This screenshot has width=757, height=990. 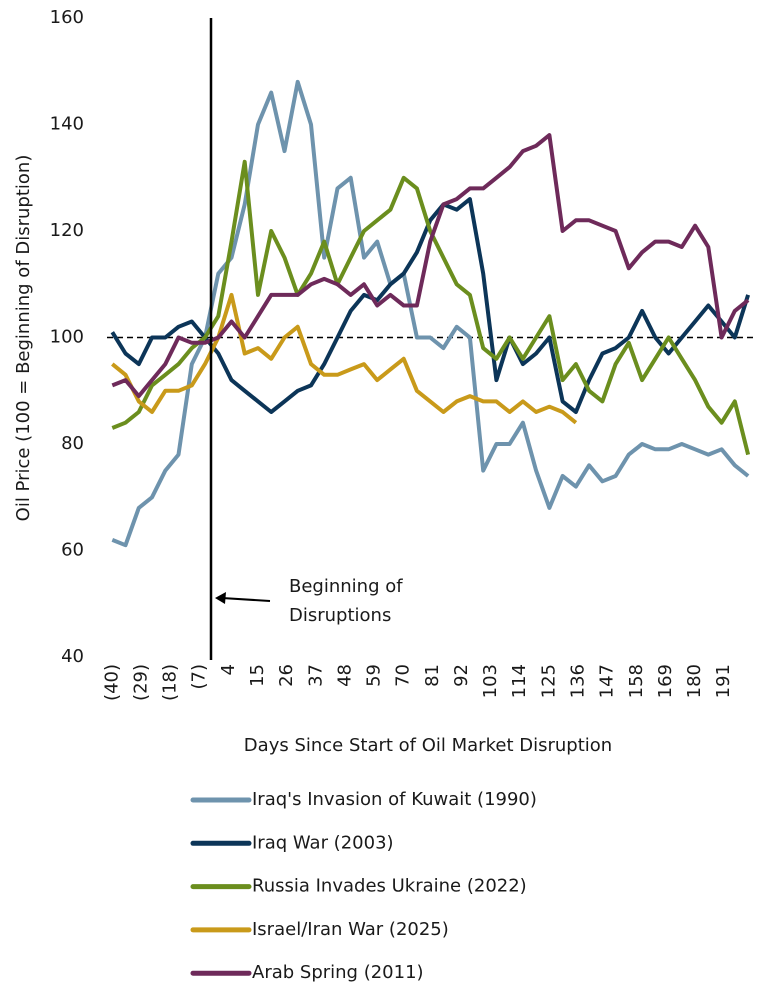 What do you see at coordinates (346, 586) in the screenshot?
I see `annotation: Beginning of` at bounding box center [346, 586].